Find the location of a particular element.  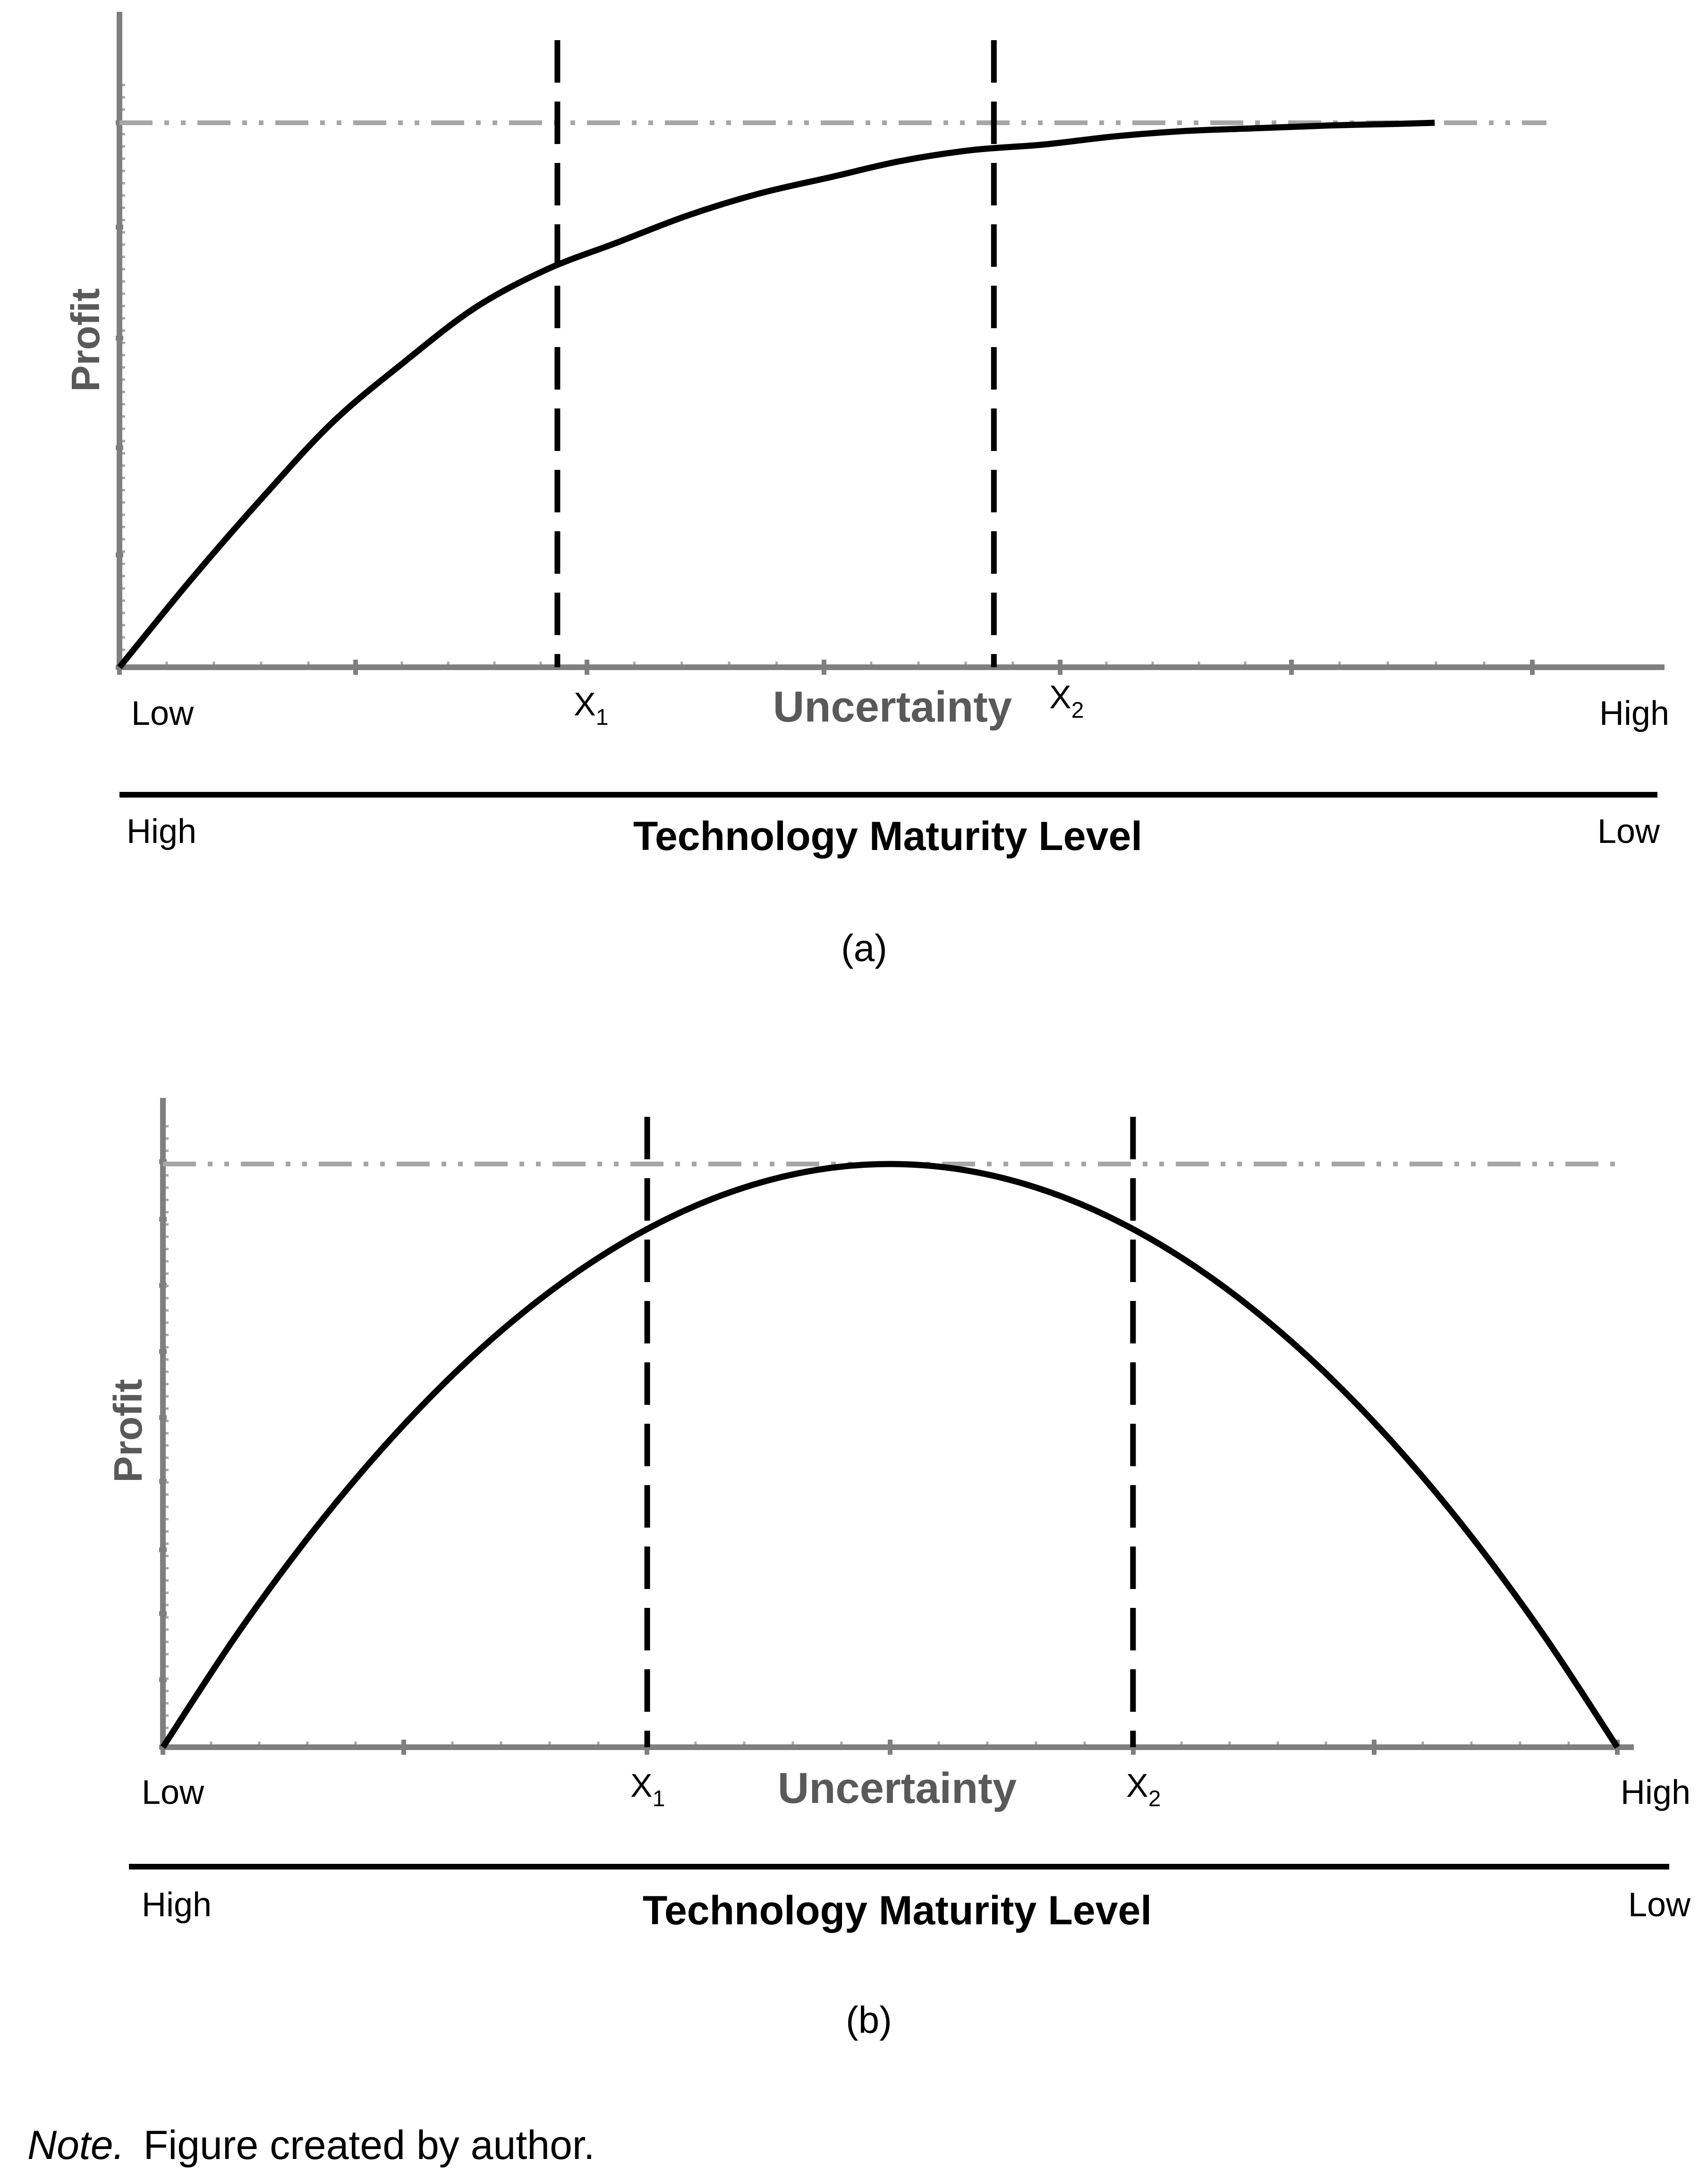

x2-label-b: X2 is located at coordinates (1144, 1789).